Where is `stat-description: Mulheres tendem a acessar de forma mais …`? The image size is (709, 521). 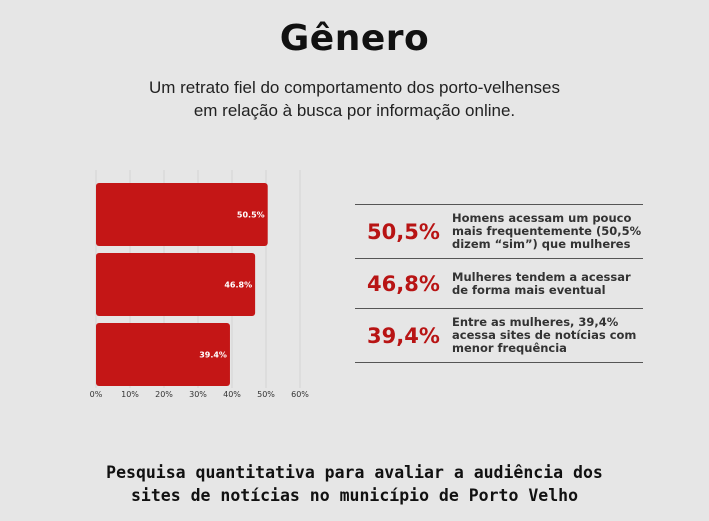 stat-description: Mulheres tendem a acessar de forma mais … is located at coordinates (547, 283).